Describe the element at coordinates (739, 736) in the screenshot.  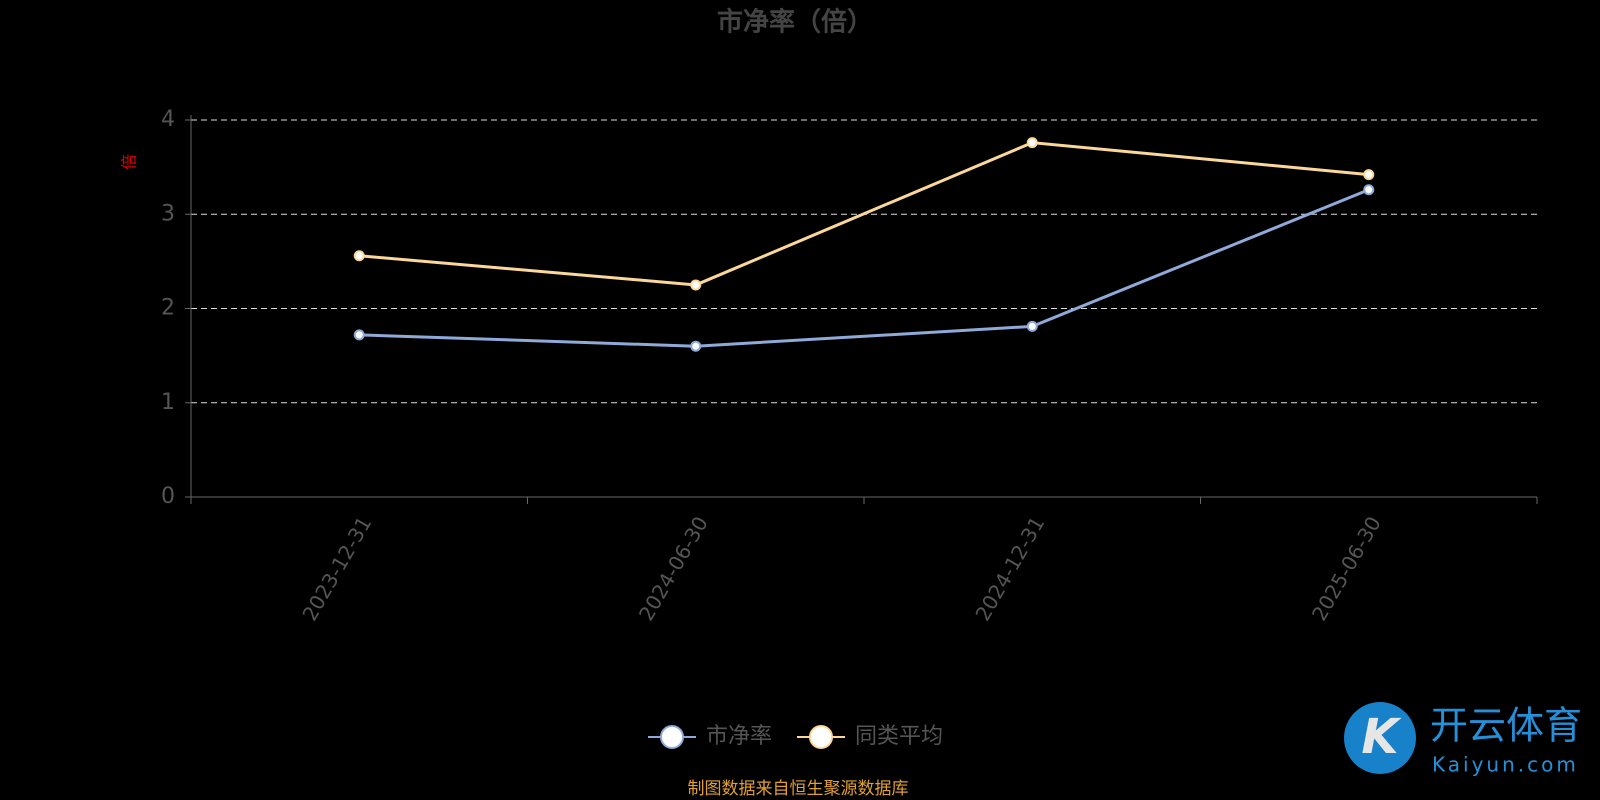
I see `legend-label: 市净率` at that location.